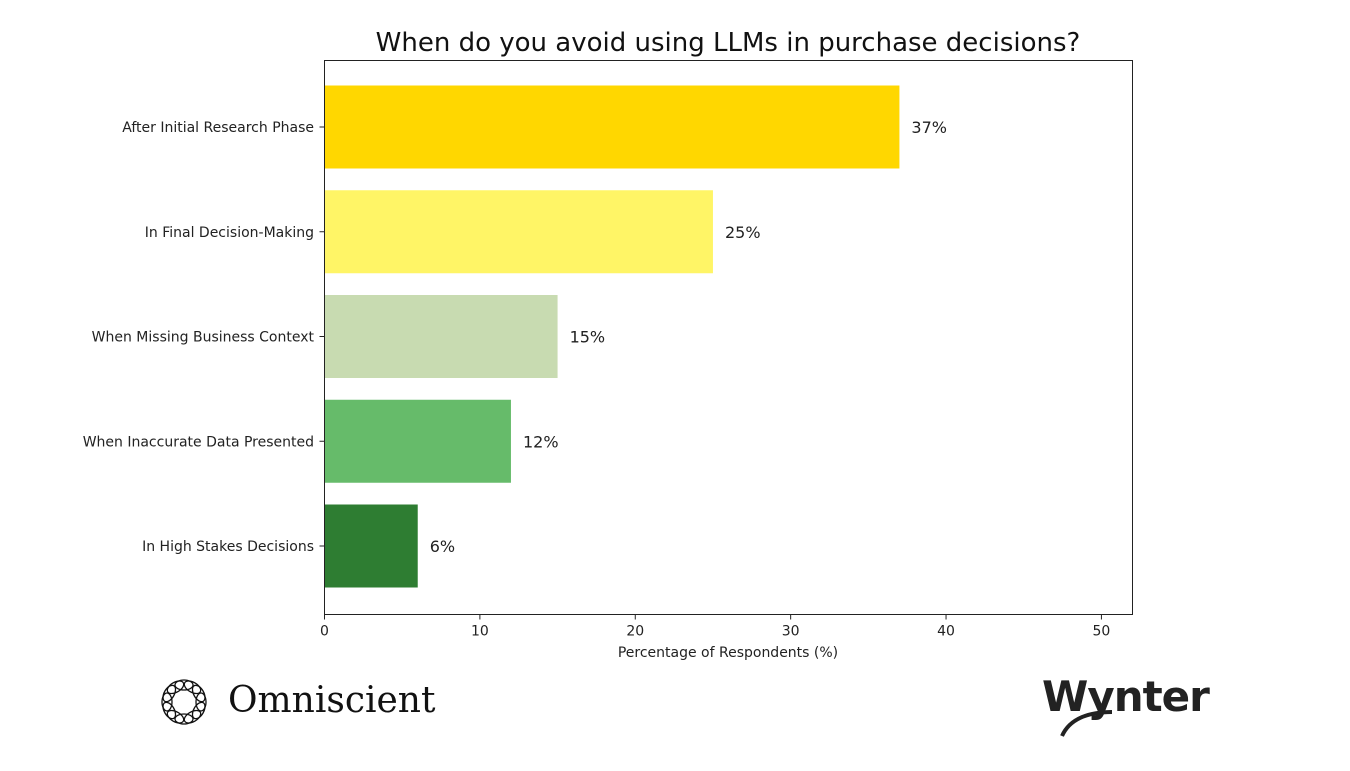 This screenshot has width=1350, height=771. I want to click on wynter-logo: Wynter, so click(1126, 696).